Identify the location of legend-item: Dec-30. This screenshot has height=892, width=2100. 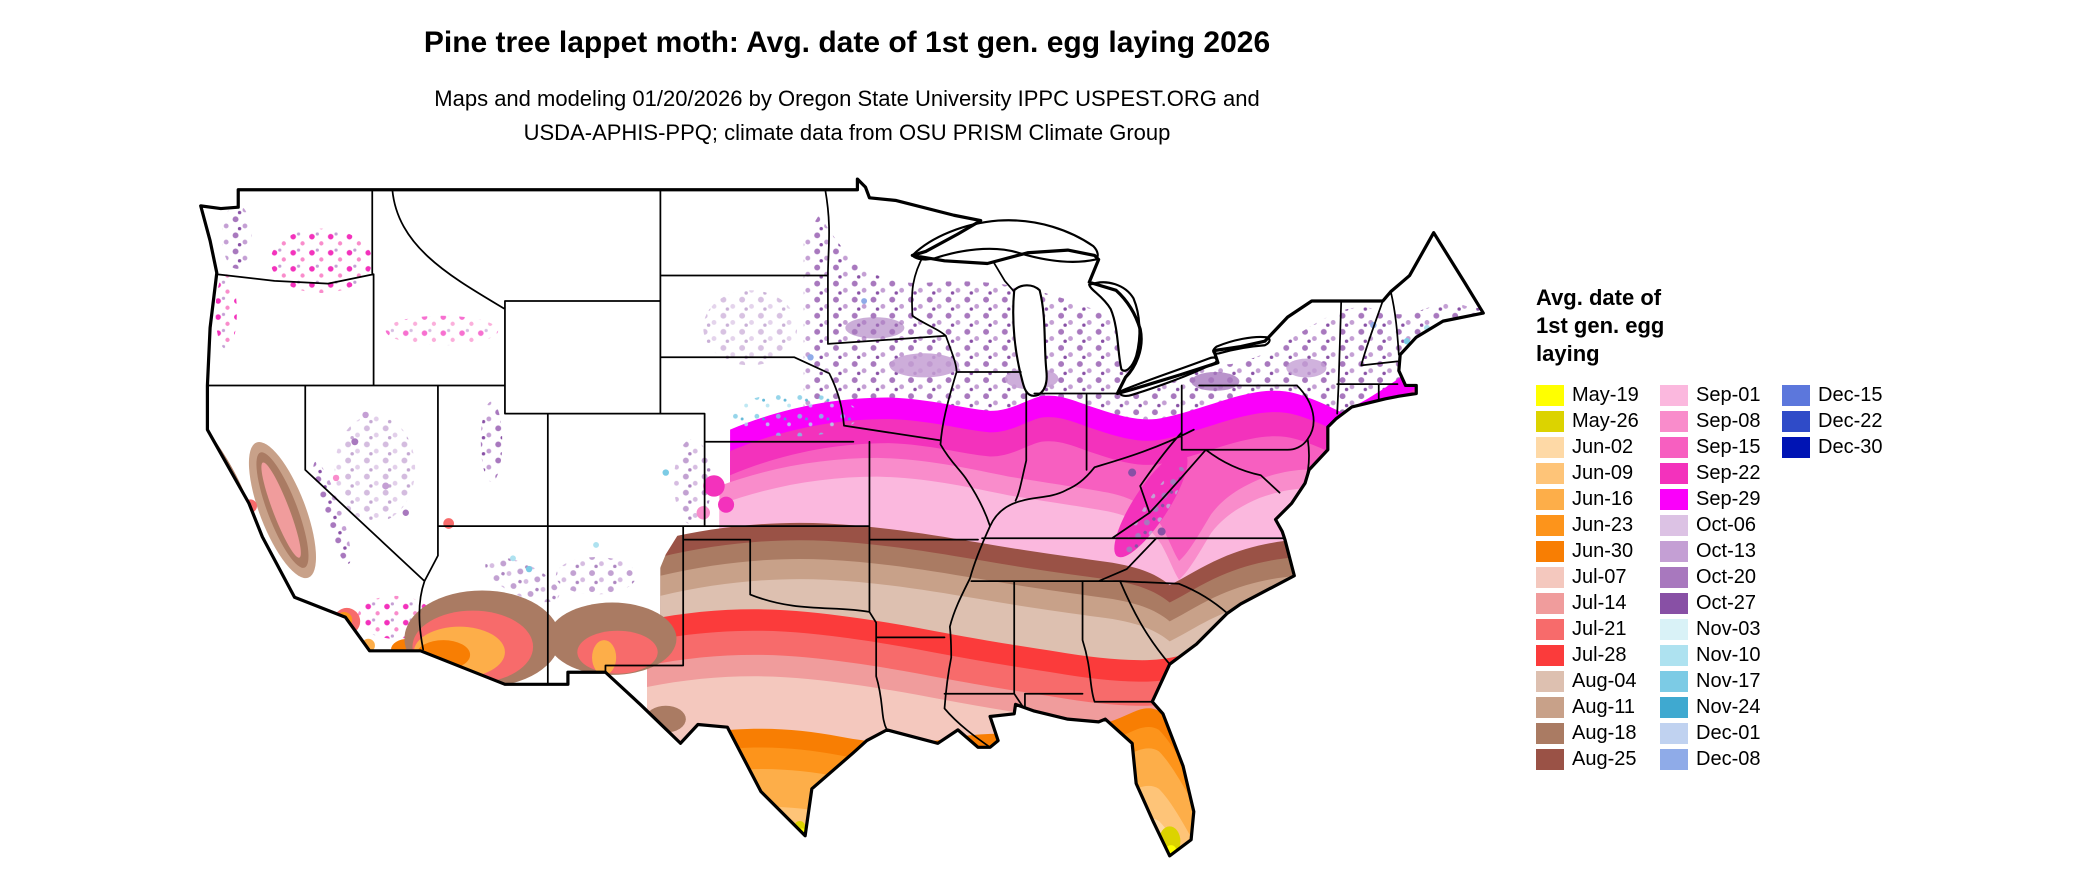
(1842, 447).